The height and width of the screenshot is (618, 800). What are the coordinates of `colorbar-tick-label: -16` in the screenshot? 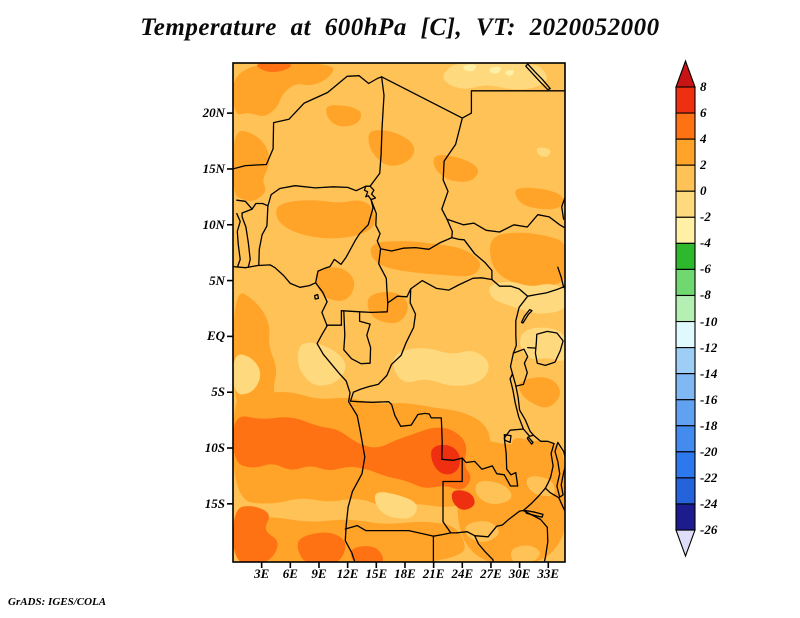 It's located at (709, 399).